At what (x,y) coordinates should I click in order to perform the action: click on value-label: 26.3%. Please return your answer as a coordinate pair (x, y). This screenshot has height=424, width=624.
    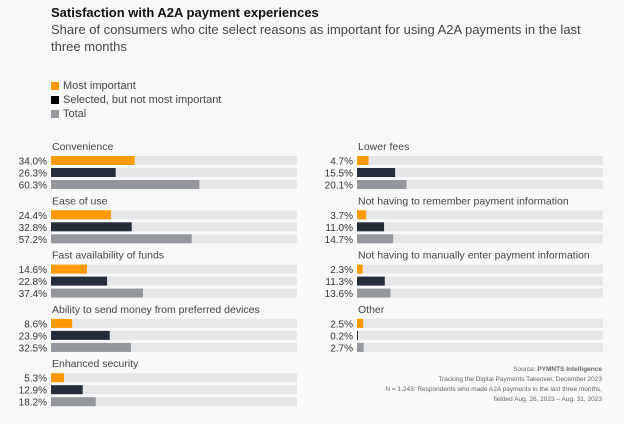
    Looking at the image, I should click on (33, 174).